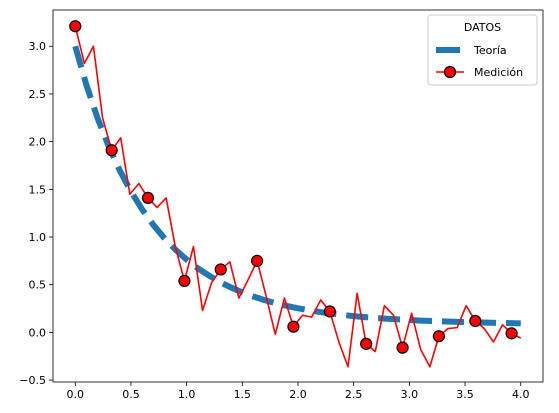  I want to click on x-axis: 0.0 0.5 1.0 1.5 2.0 2.5 3.0 3.5 4.0, so click(298, 391).